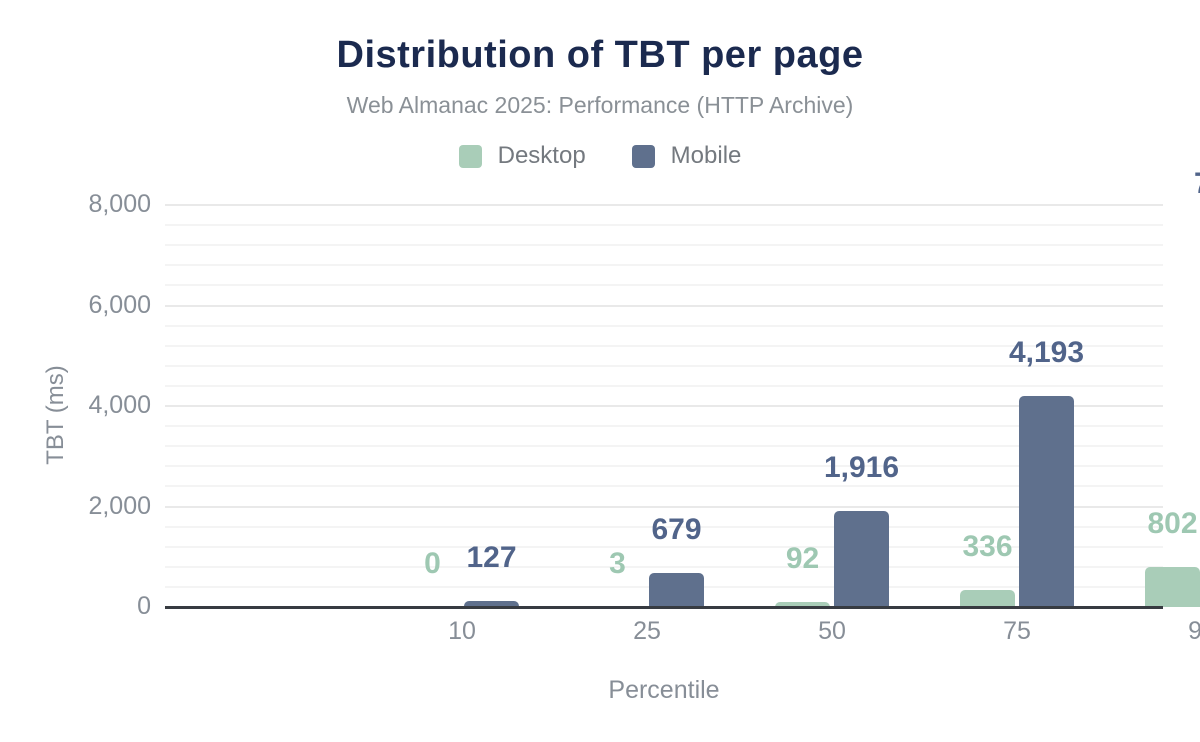 The height and width of the screenshot is (742, 1200). Describe the element at coordinates (861, 467) in the screenshot. I see `value-label-mobile-p50: 1,916` at that location.